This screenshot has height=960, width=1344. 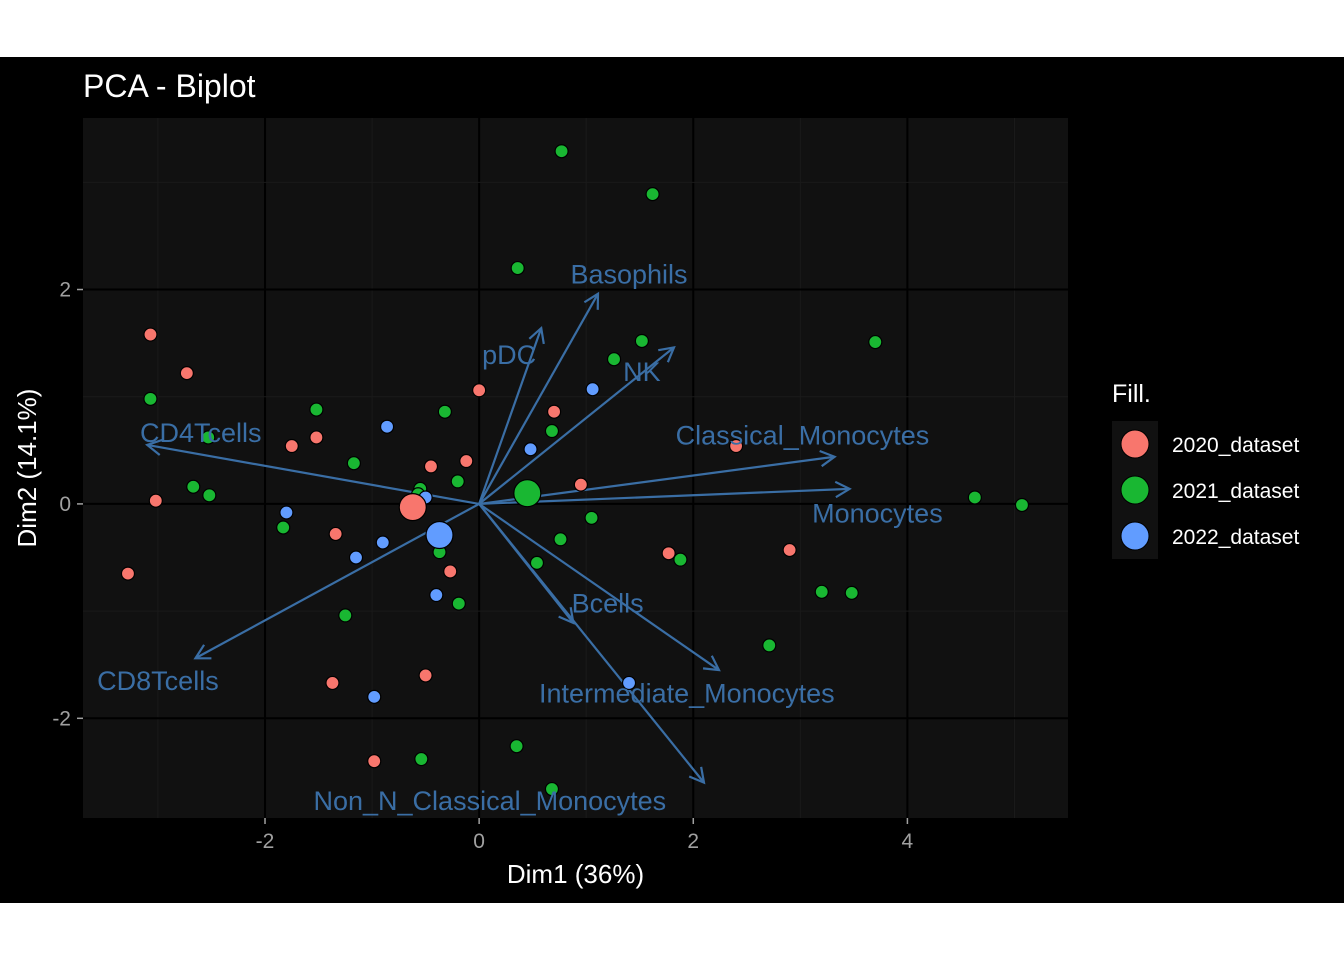 What do you see at coordinates (201, 433) in the screenshot?
I see `variable-label: CD4Tcells` at bounding box center [201, 433].